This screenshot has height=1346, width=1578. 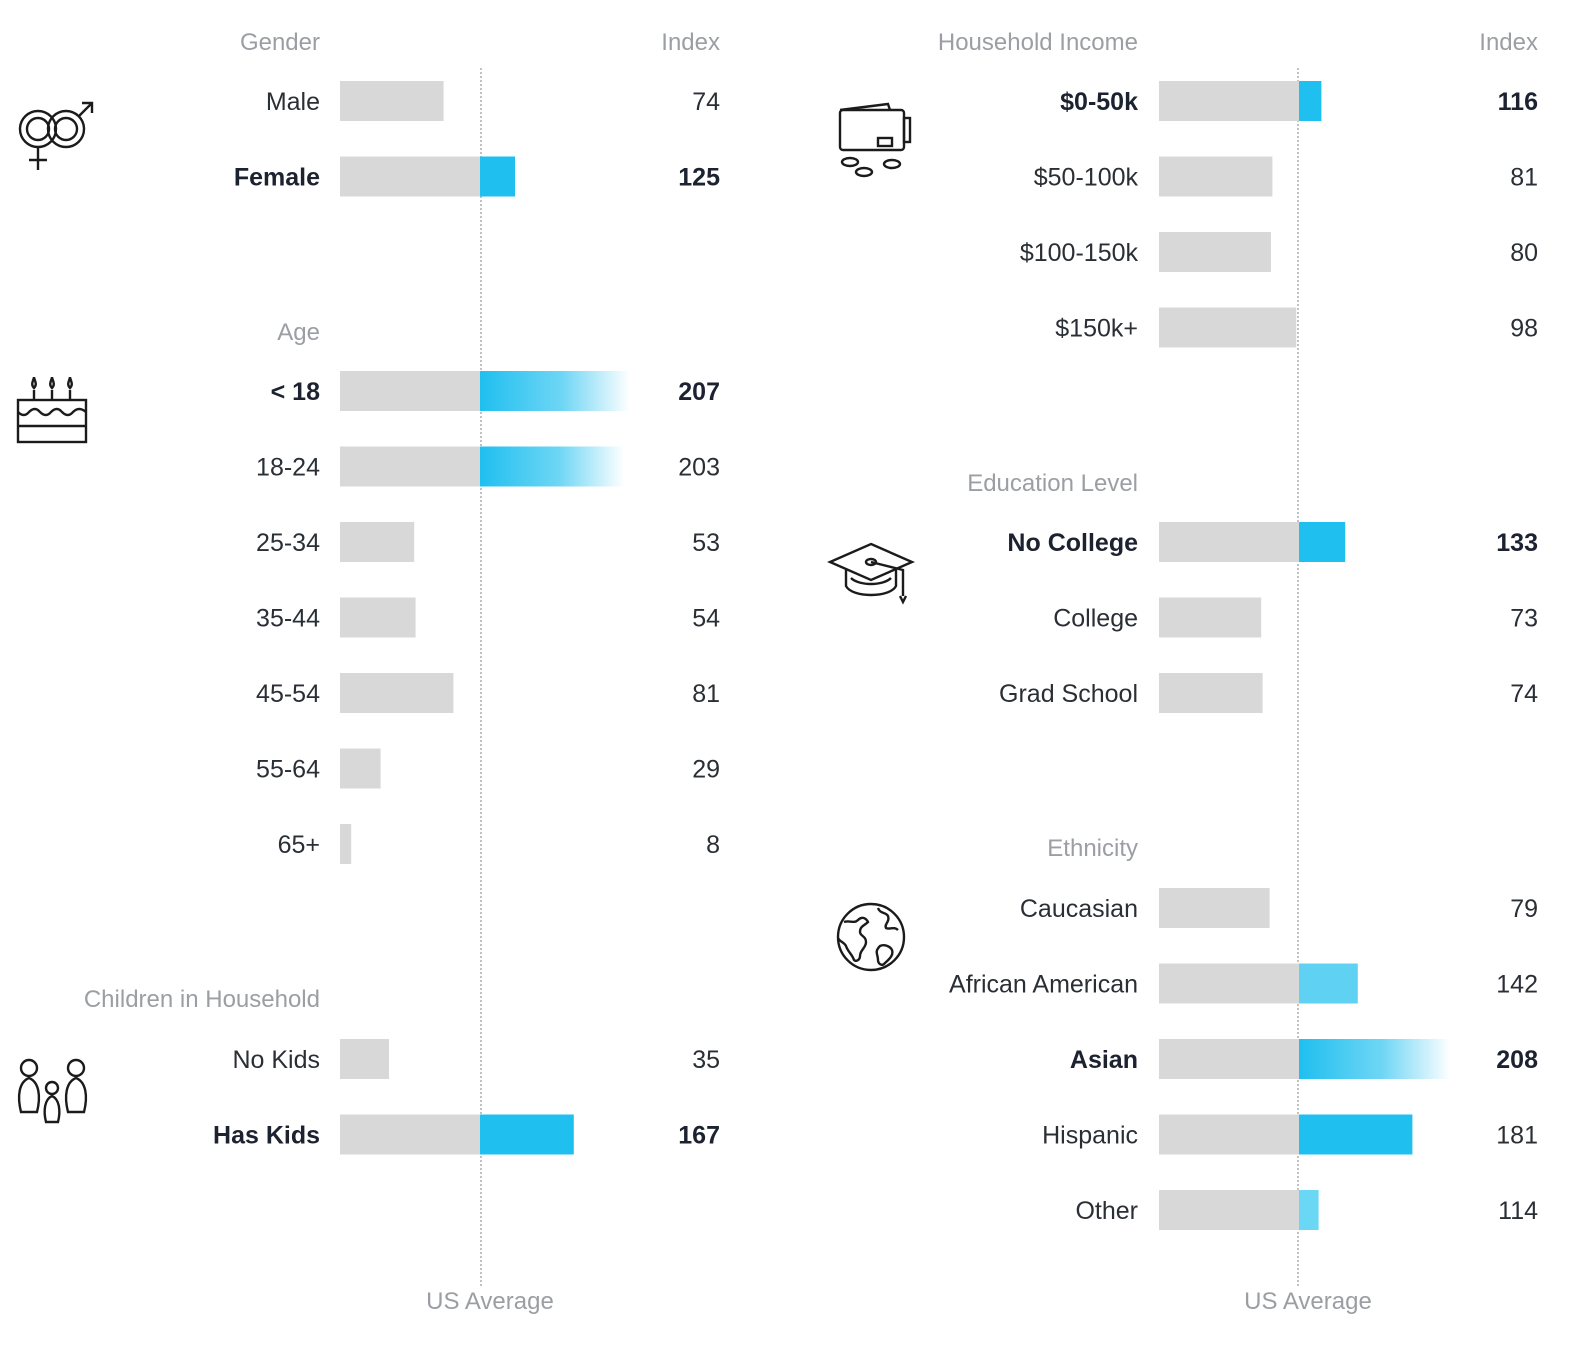 I want to click on family-icon, so click(x=52, y=1091).